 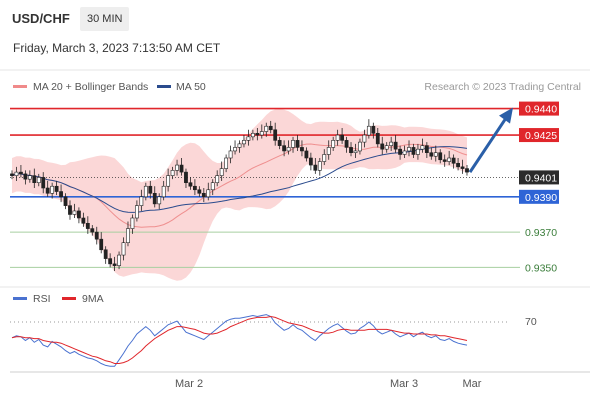 What do you see at coordinates (93, 299) in the screenshot?
I see `ma9-legend-label: 9MA` at bounding box center [93, 299].